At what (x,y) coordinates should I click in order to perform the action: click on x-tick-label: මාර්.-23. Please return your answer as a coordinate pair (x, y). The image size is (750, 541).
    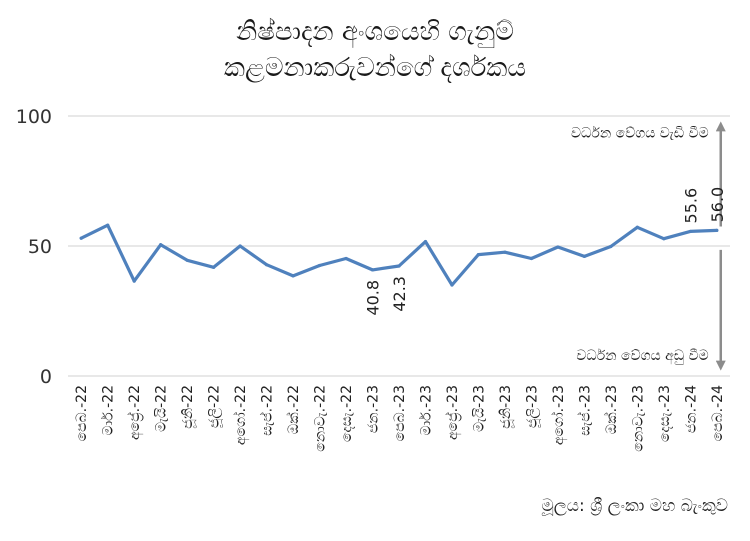
    Looking at the image, I should click on (426, 410).